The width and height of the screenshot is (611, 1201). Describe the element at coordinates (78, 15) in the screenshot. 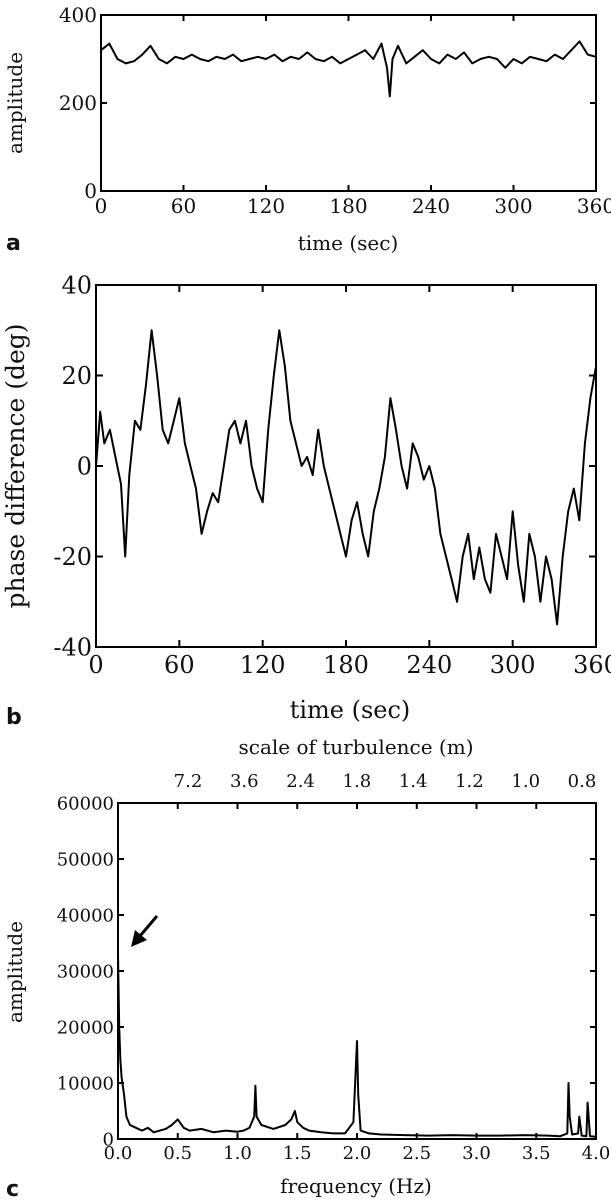

I see `panel-a-y-tick-label: 400` at that location.